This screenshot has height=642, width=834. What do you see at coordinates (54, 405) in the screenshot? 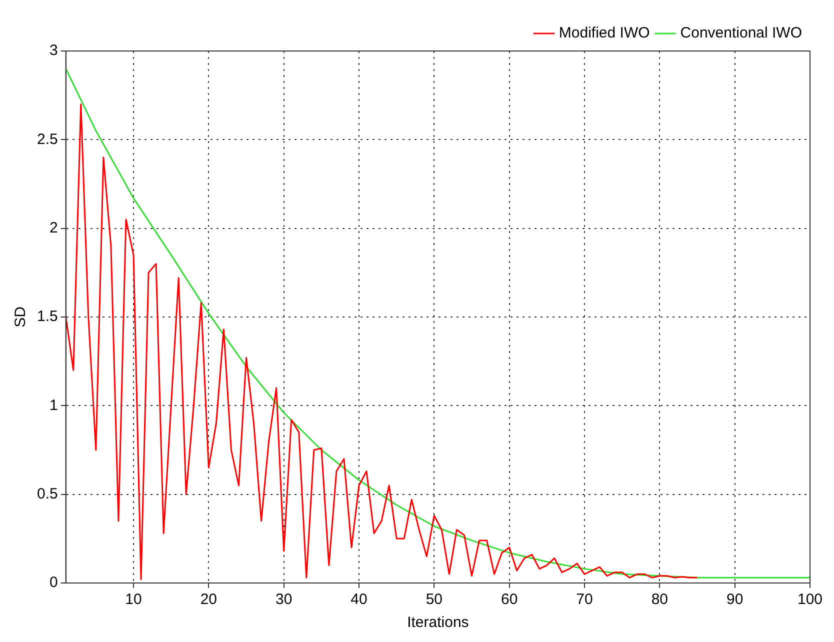
I see `y-tick-label: 1` at bounding box center [54, 405].